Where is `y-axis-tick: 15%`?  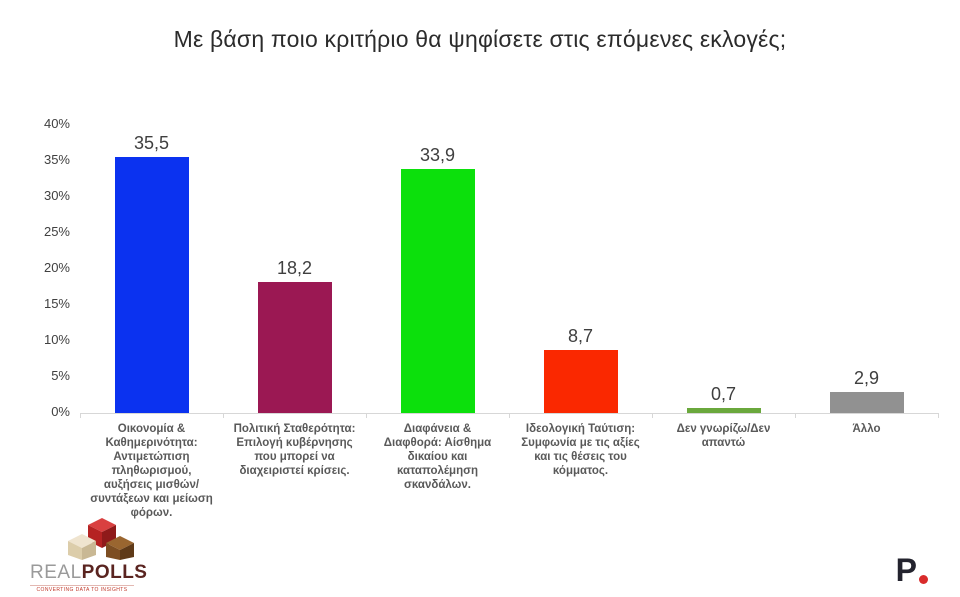 y-axis-tick: 15% is located at coordinates (56, 303).